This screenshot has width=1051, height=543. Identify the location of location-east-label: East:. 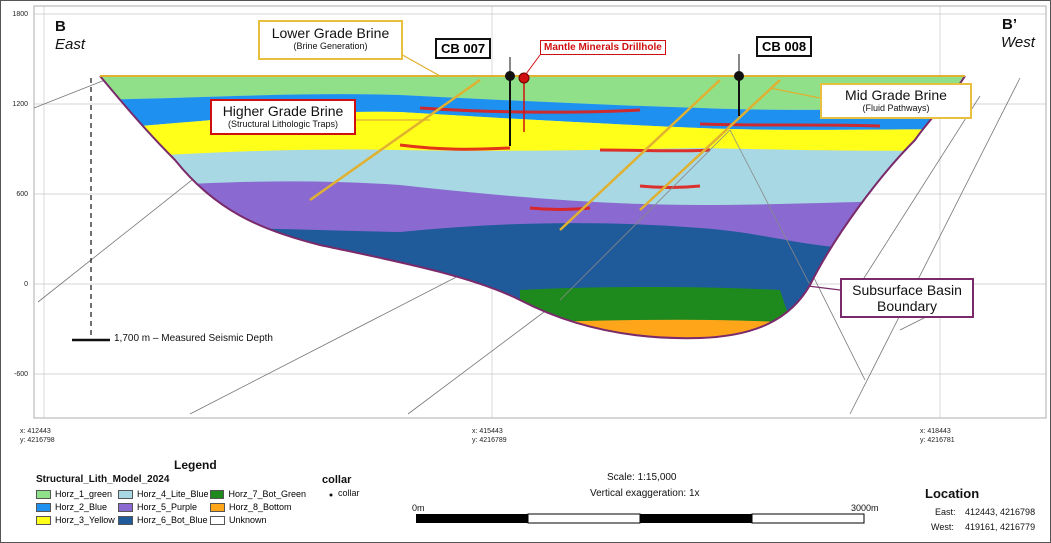
(945, 512).